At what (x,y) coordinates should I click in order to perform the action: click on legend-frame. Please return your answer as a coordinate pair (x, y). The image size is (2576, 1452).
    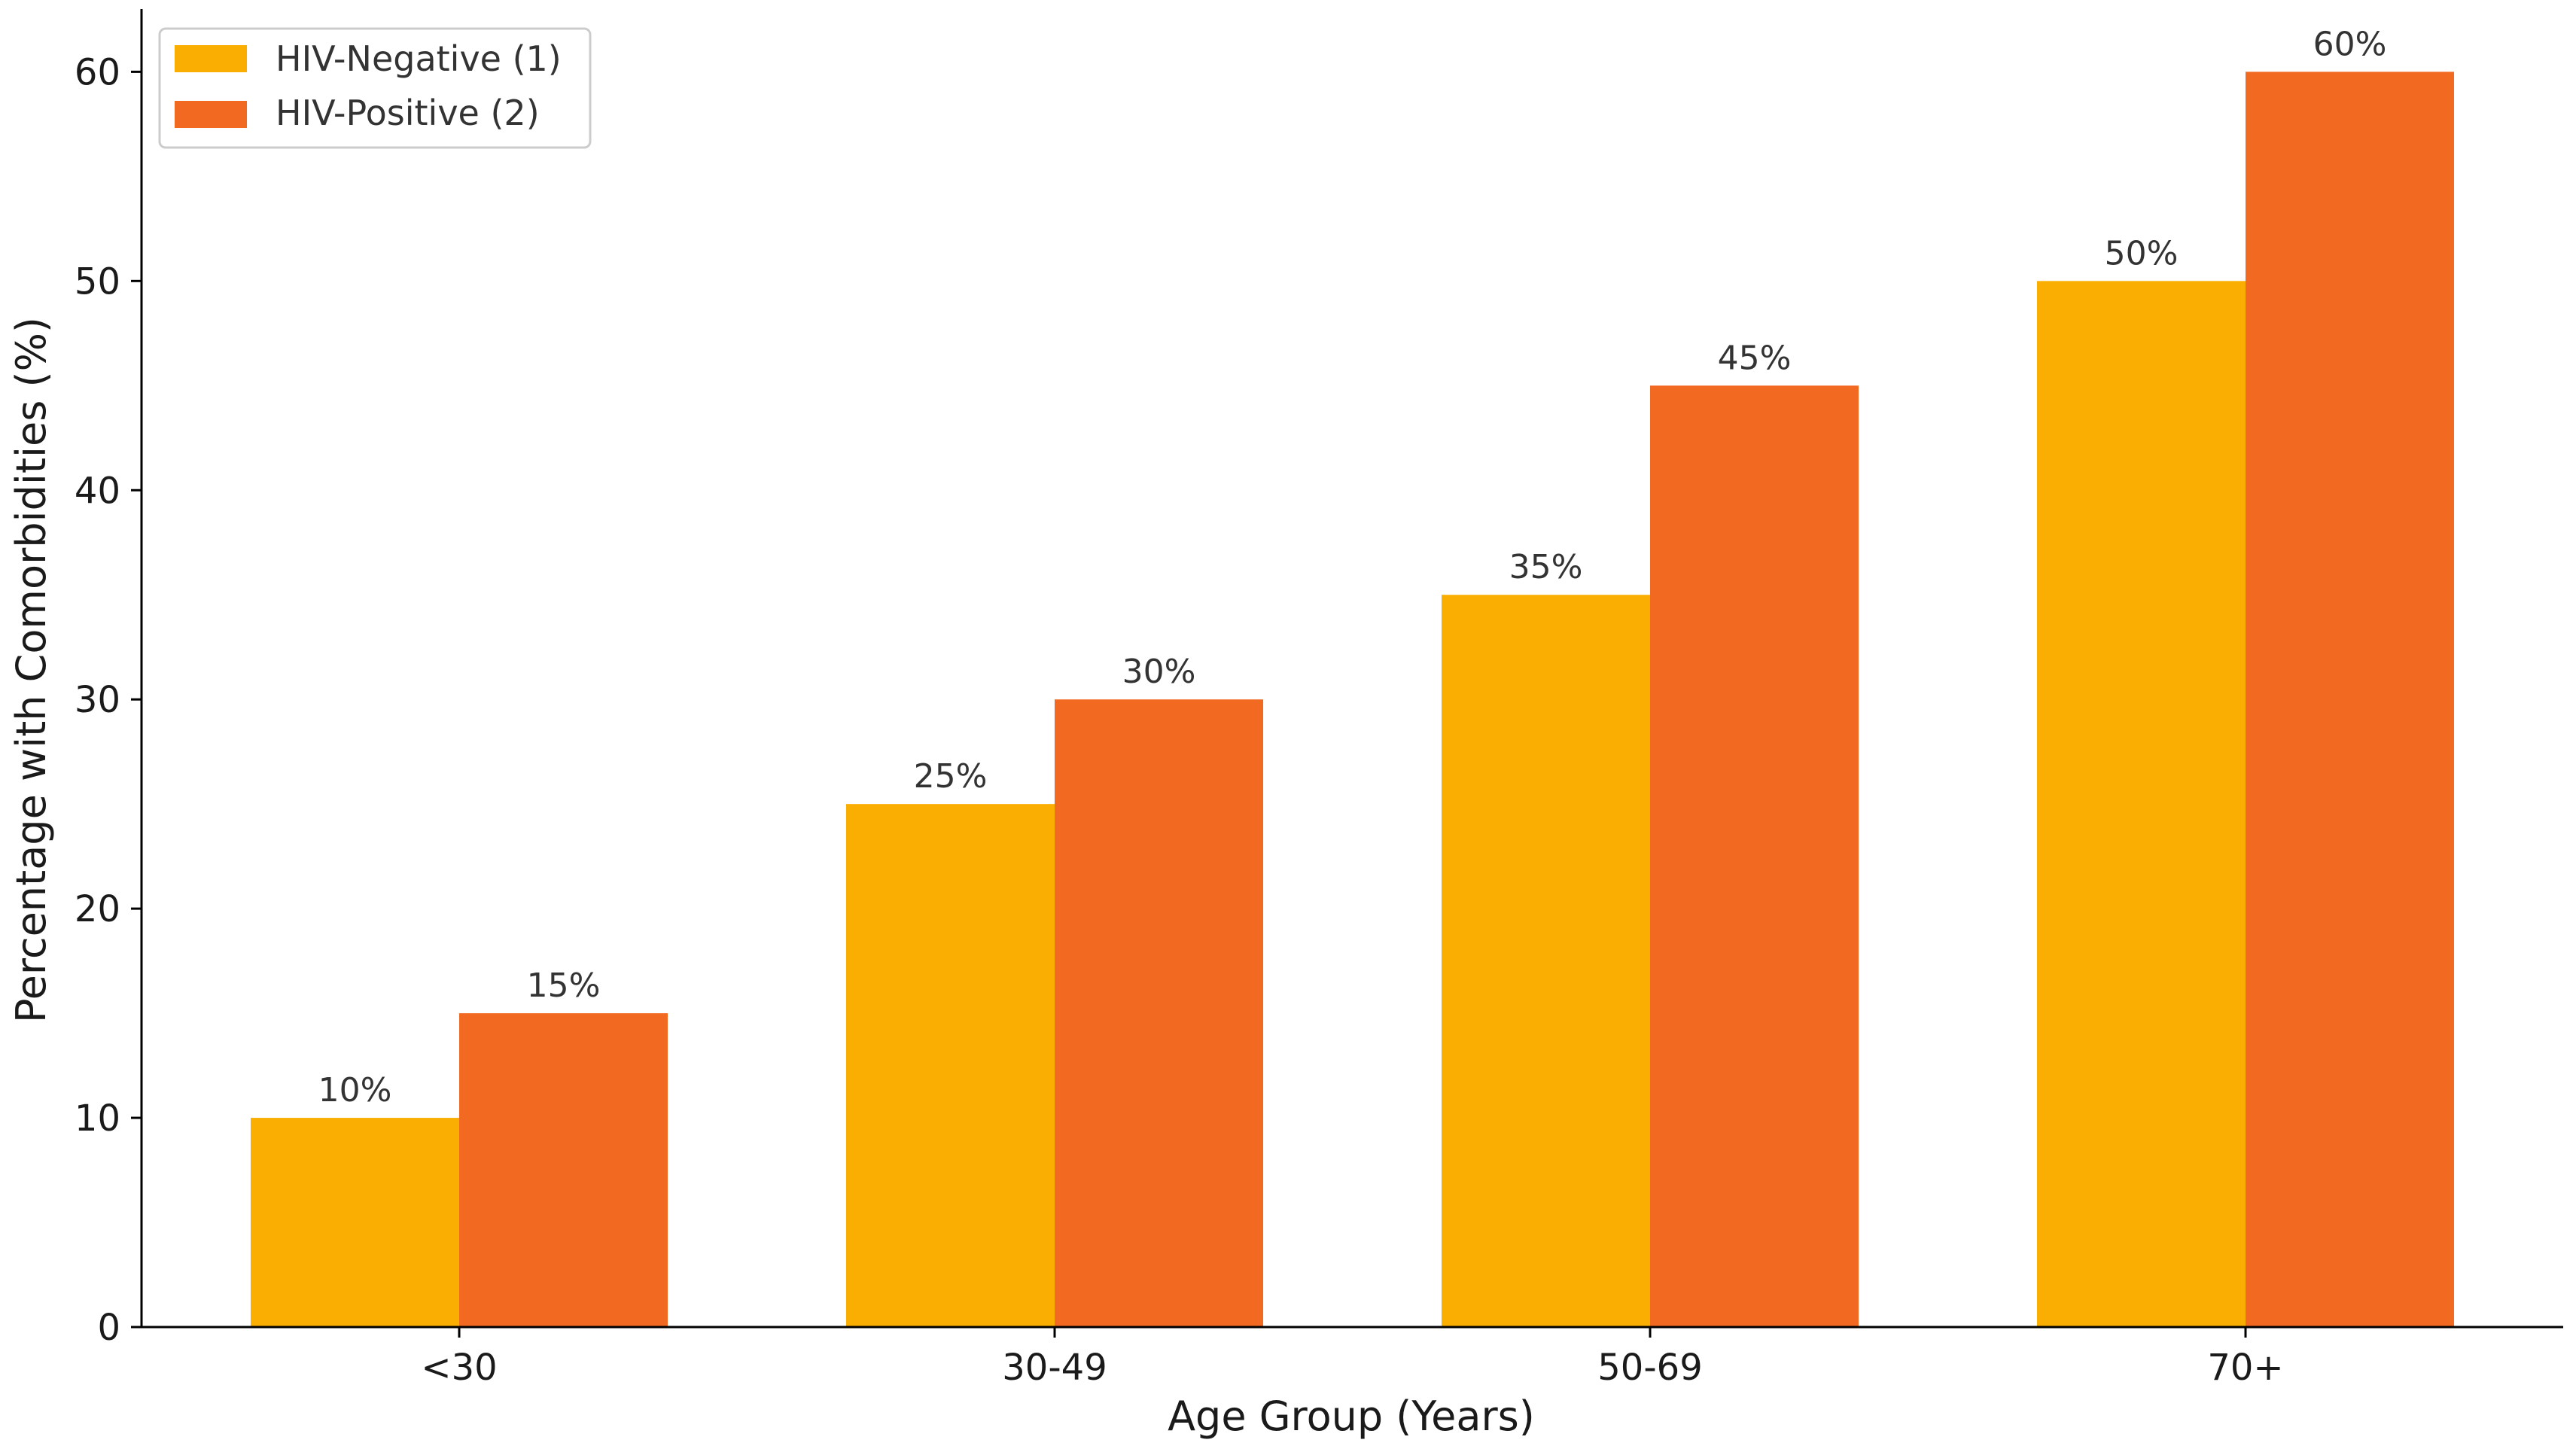
    Looking at the image, I should click on (375, 88).